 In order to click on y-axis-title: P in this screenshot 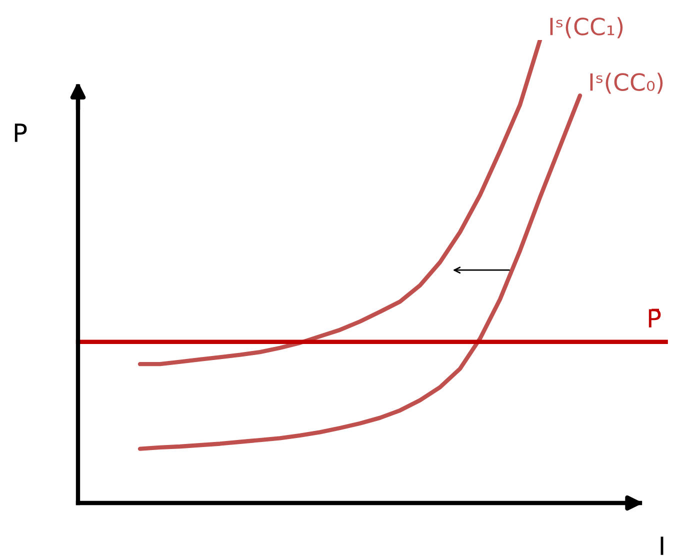, I will do `click(20, 133)`.